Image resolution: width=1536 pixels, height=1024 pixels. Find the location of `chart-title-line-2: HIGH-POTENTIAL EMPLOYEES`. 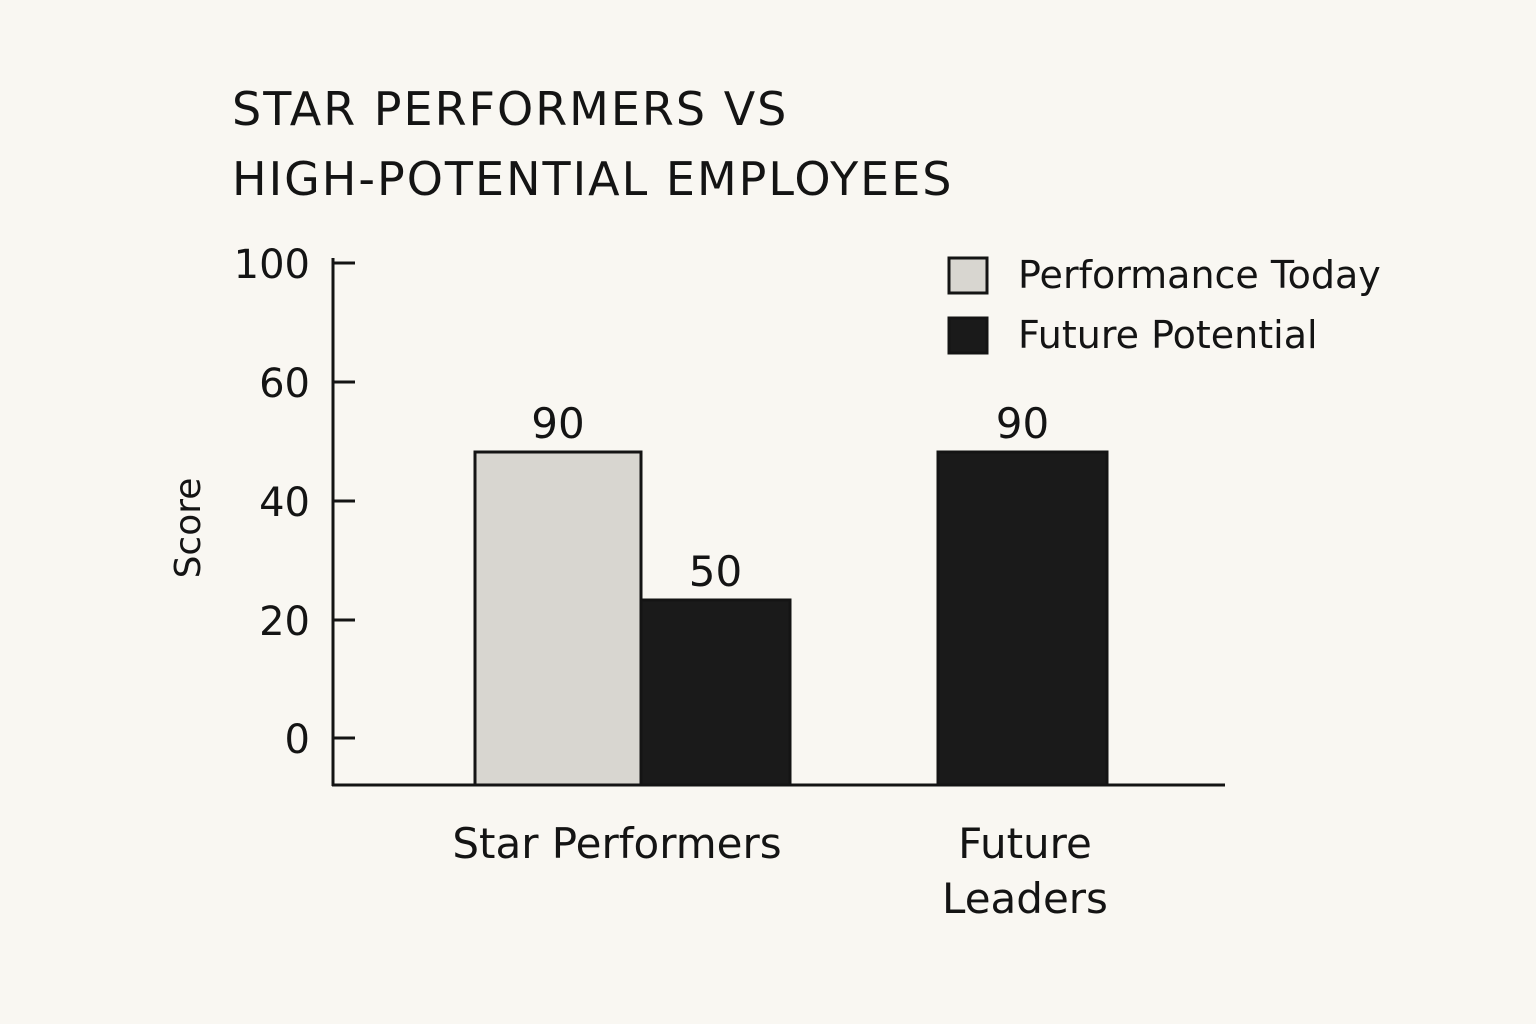

chart-title-line-2: HIGH-POTENTIAL EMPLOYEES is located at coordinates (593, 179).